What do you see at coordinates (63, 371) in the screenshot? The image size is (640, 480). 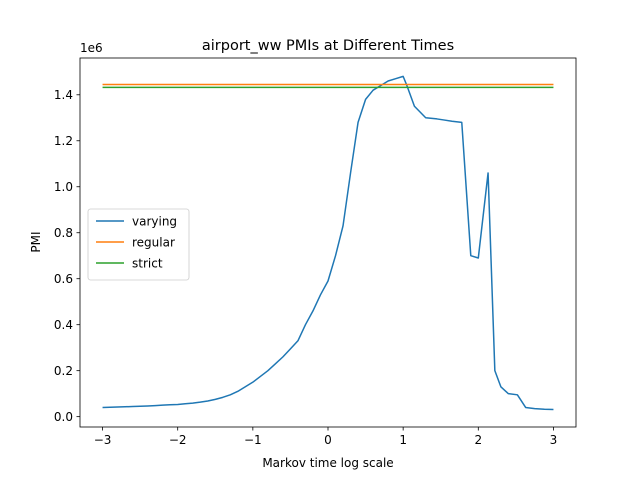 I see `y-tick-label: 0.2` at bounding box center [63, 371].